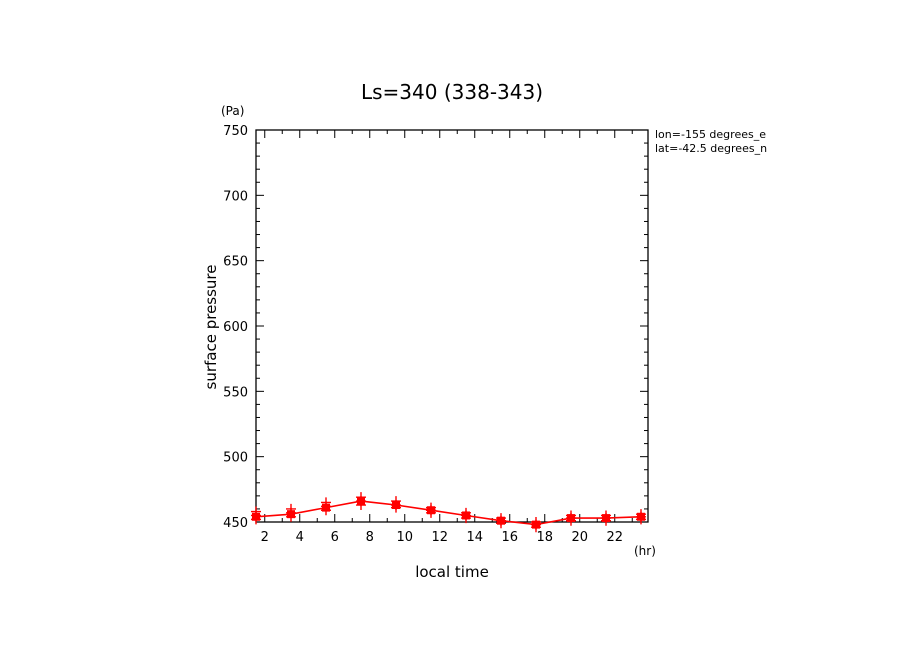 Image resolution: width=904 pixels, height=654 pixels. I want to click on y-tick-label: 450, so click(235, 523).